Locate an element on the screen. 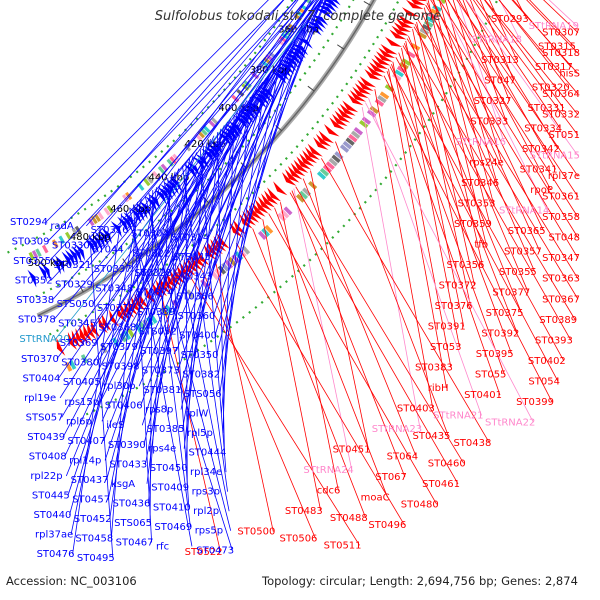  plus-gene-label: ST0401 is located at coordinates (483, 395).